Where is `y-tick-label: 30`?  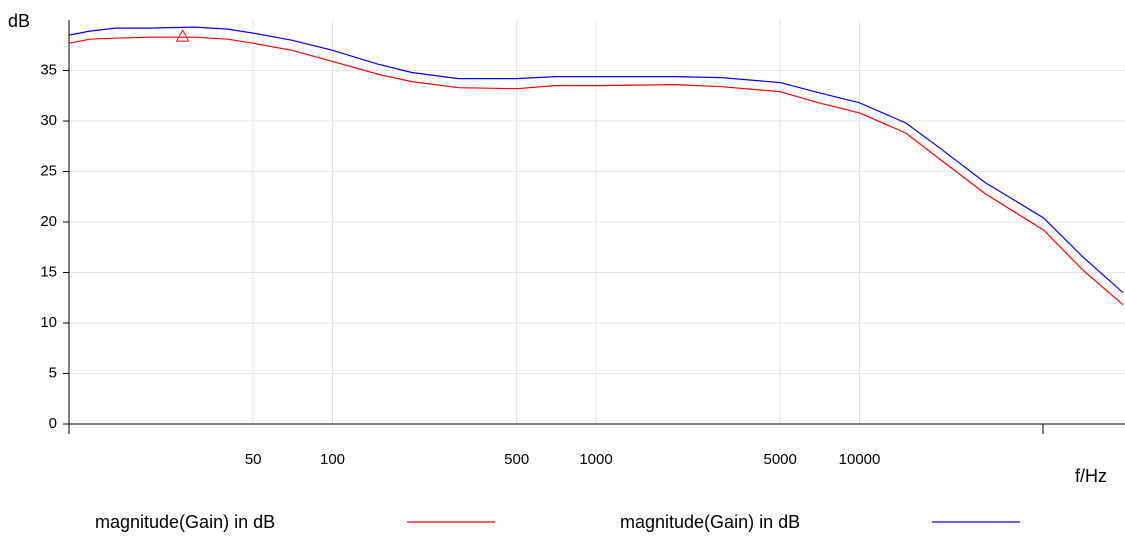 y-tick-label: 30 is located at coordinates (48, 120).